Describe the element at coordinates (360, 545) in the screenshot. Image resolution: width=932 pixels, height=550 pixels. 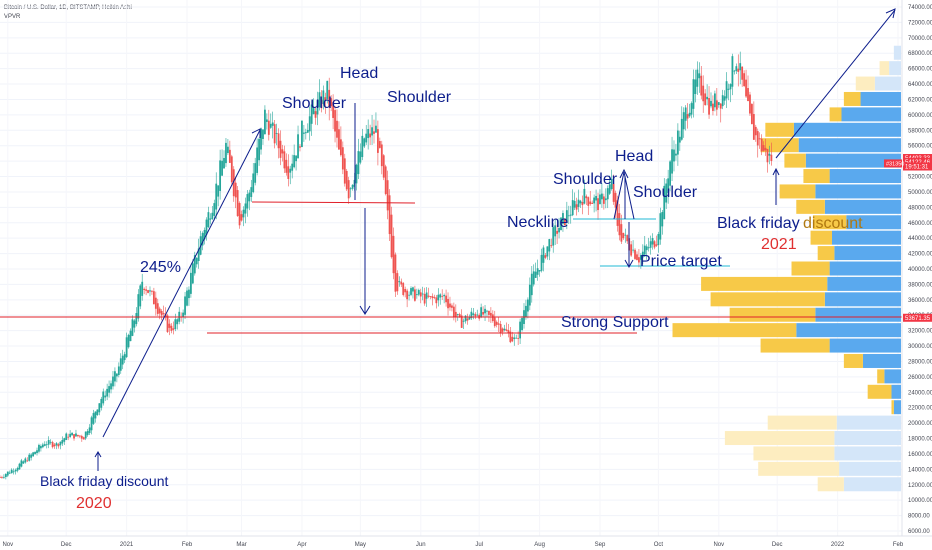
I see `time-tick-label: May` at that location.